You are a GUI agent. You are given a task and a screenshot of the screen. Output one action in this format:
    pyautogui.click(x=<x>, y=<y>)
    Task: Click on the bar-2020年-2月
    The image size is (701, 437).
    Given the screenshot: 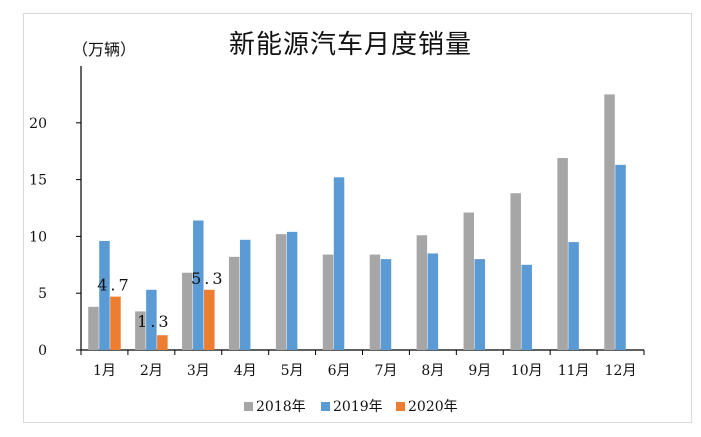 What is the action you would take?
    pyautogui.click(x=162, y=342)
    